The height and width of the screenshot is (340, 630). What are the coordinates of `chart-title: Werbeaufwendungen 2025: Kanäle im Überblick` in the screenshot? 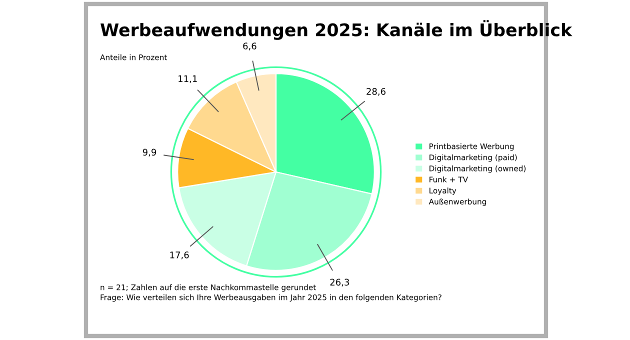 It's located at (336, 30).